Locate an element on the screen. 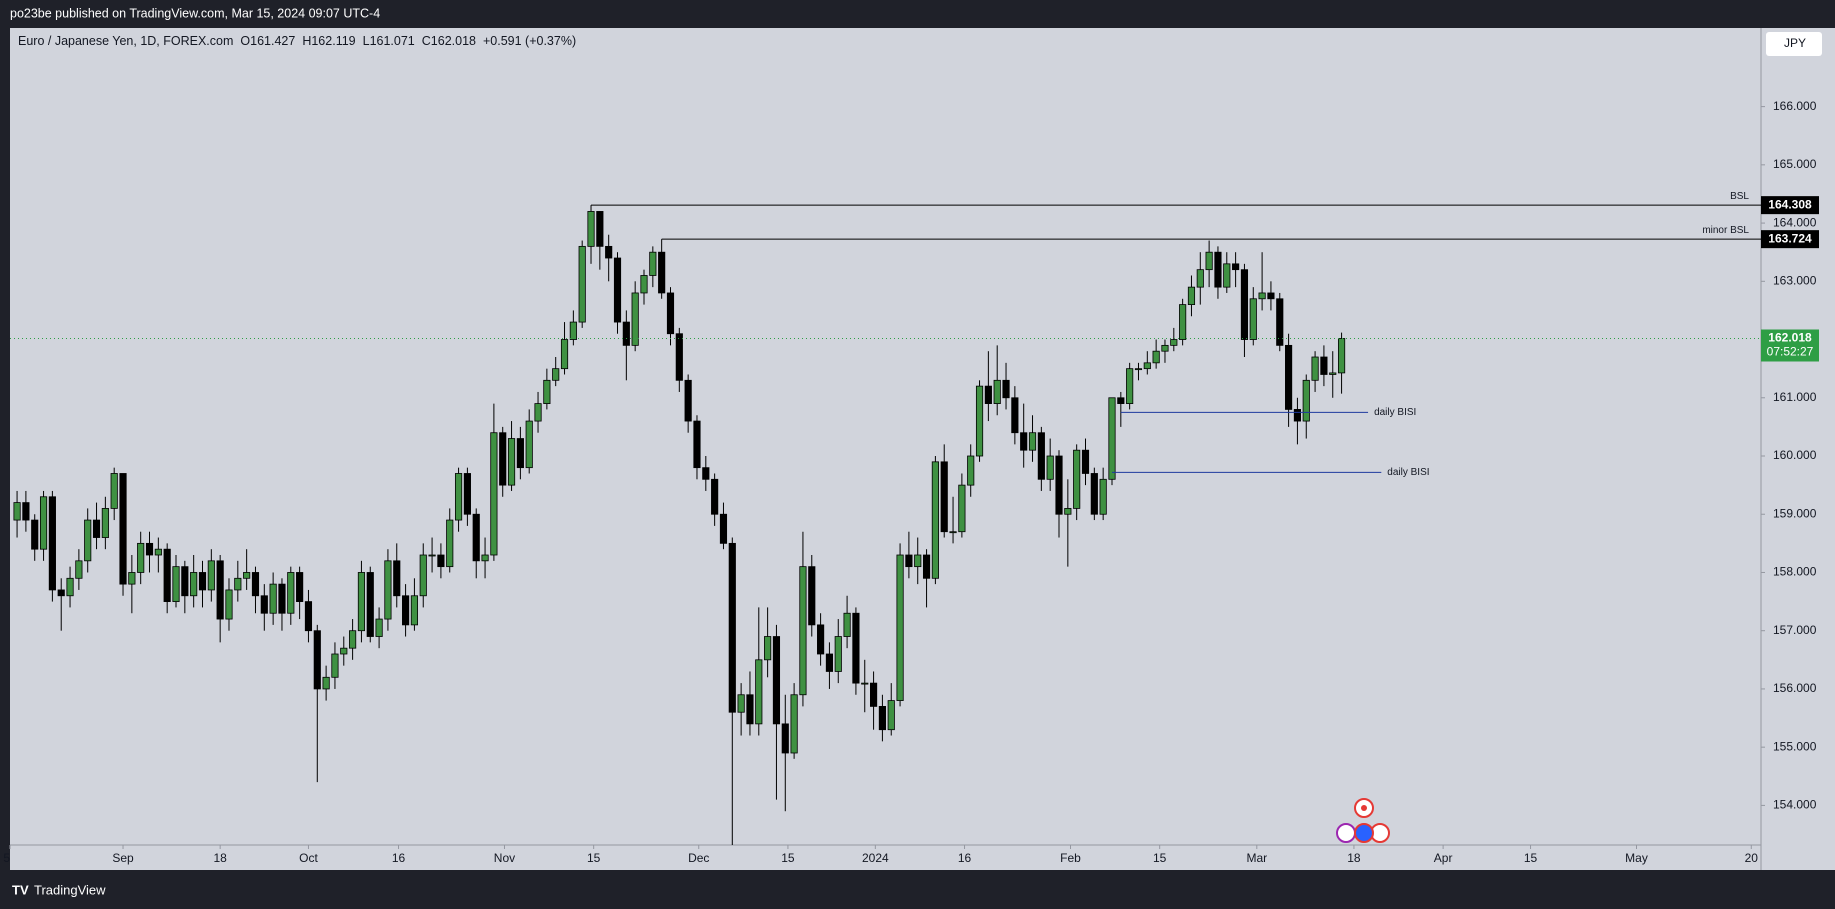  ohlc-value: 162.018 is located at coordinates (453, 41).